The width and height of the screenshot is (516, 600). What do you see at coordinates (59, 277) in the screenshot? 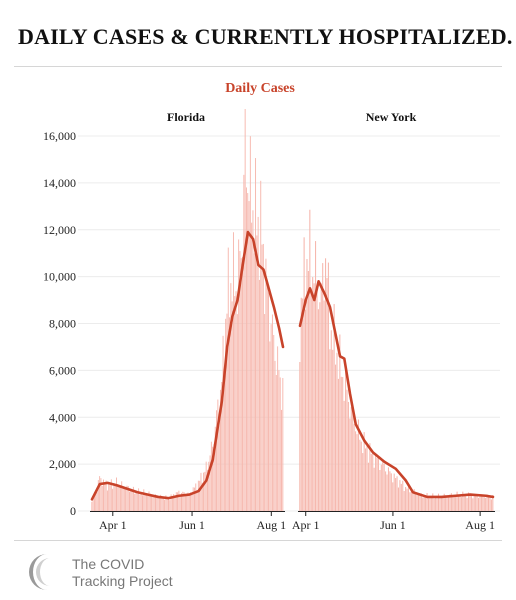
I see `y-tick-label: 10,000` at bounding box center [59, 277].